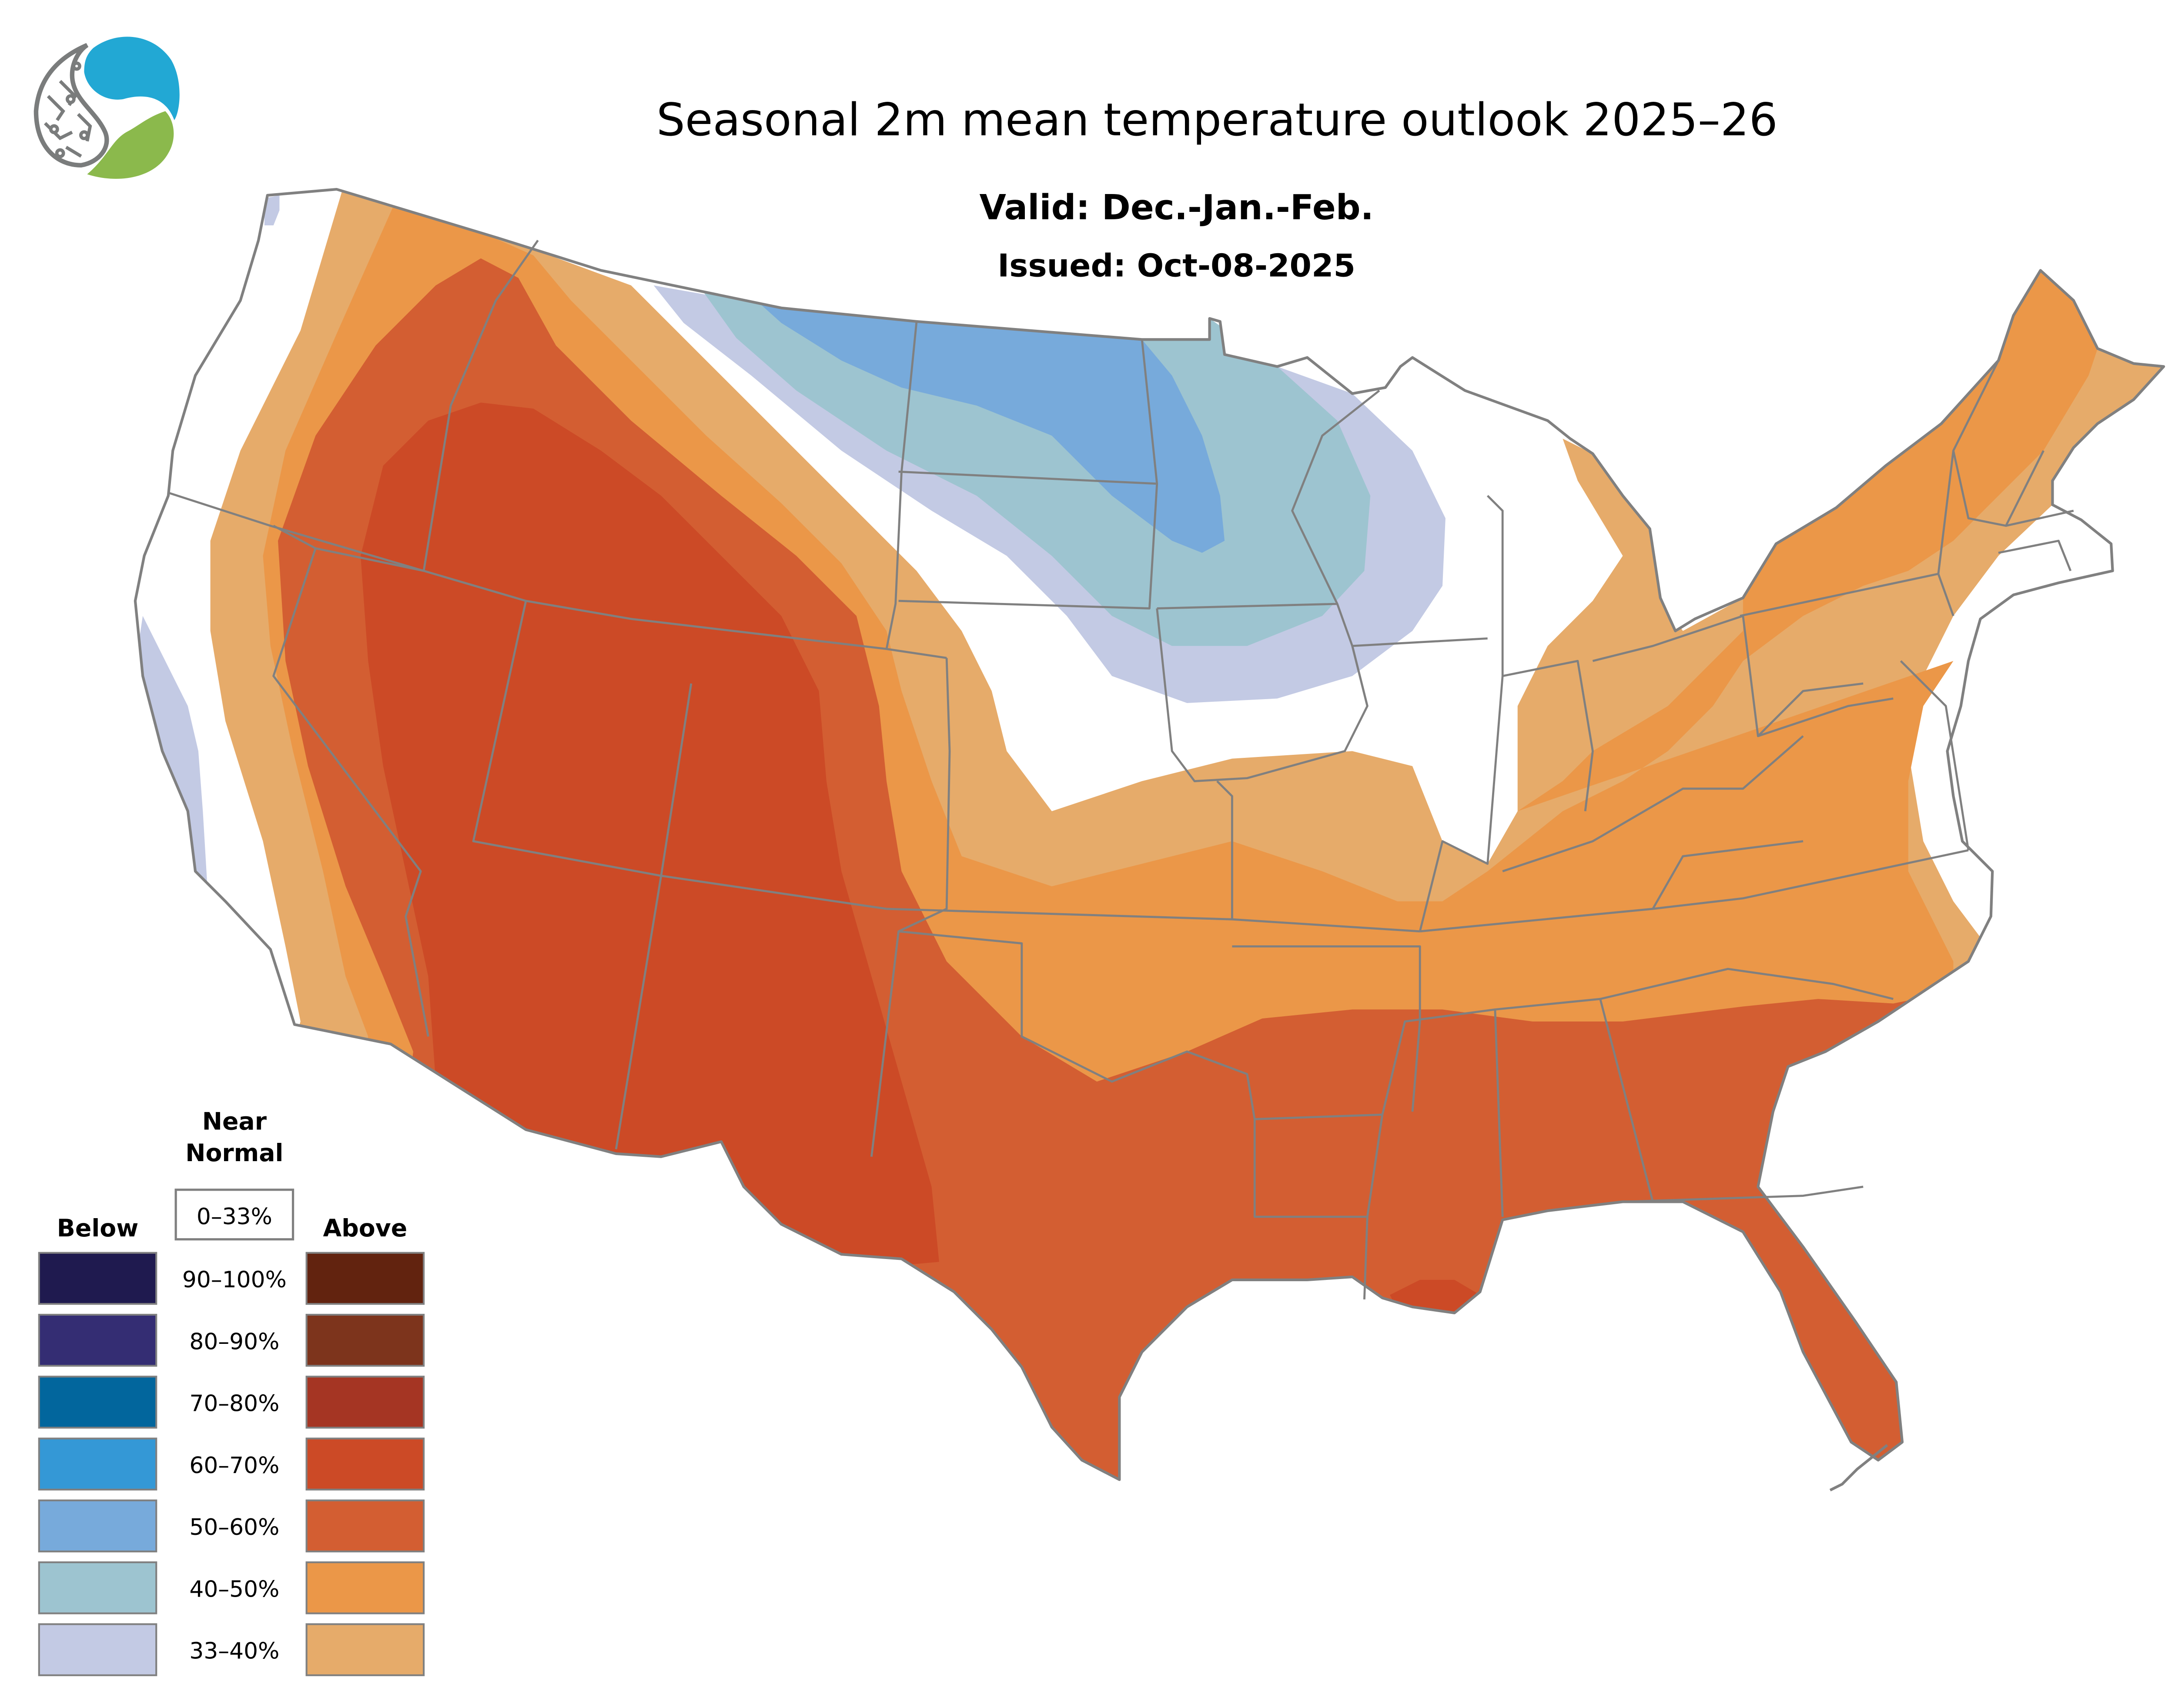 The height and width of the screenshot is (1708, 2175). I want to click on legend-bin-label: 90–100%, so click(234, 1280).